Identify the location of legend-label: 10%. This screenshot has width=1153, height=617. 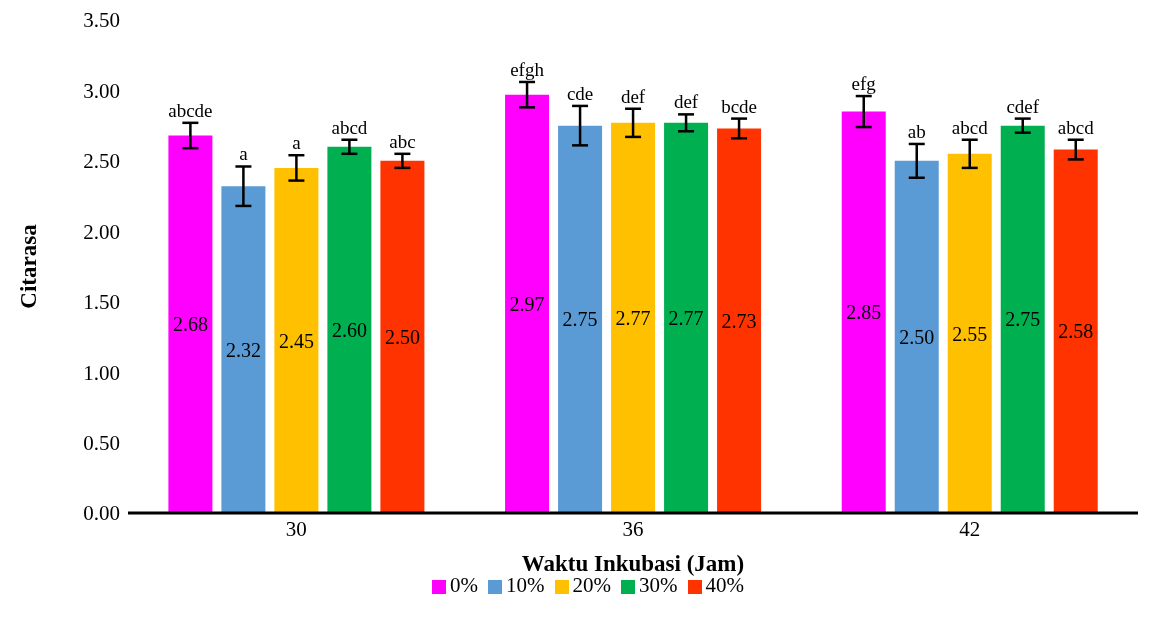
(525, 585).